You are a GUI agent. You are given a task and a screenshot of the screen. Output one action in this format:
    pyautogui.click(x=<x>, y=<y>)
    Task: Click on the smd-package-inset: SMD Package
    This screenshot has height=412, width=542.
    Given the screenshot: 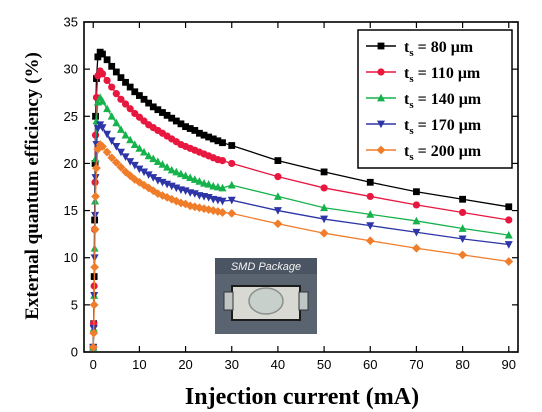 What is the action you would take?
    pyautogui.click(x=266, y=296)
    